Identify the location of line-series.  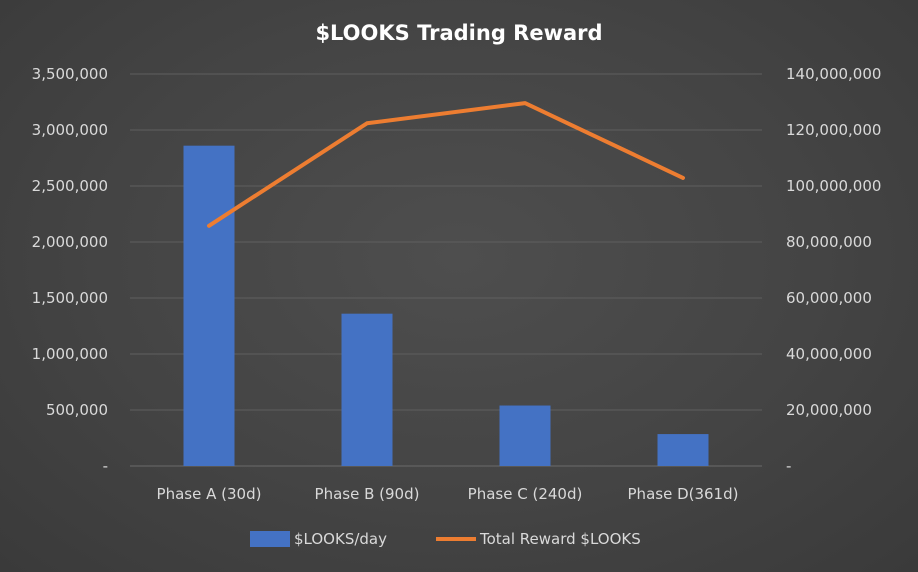
(446, 164).